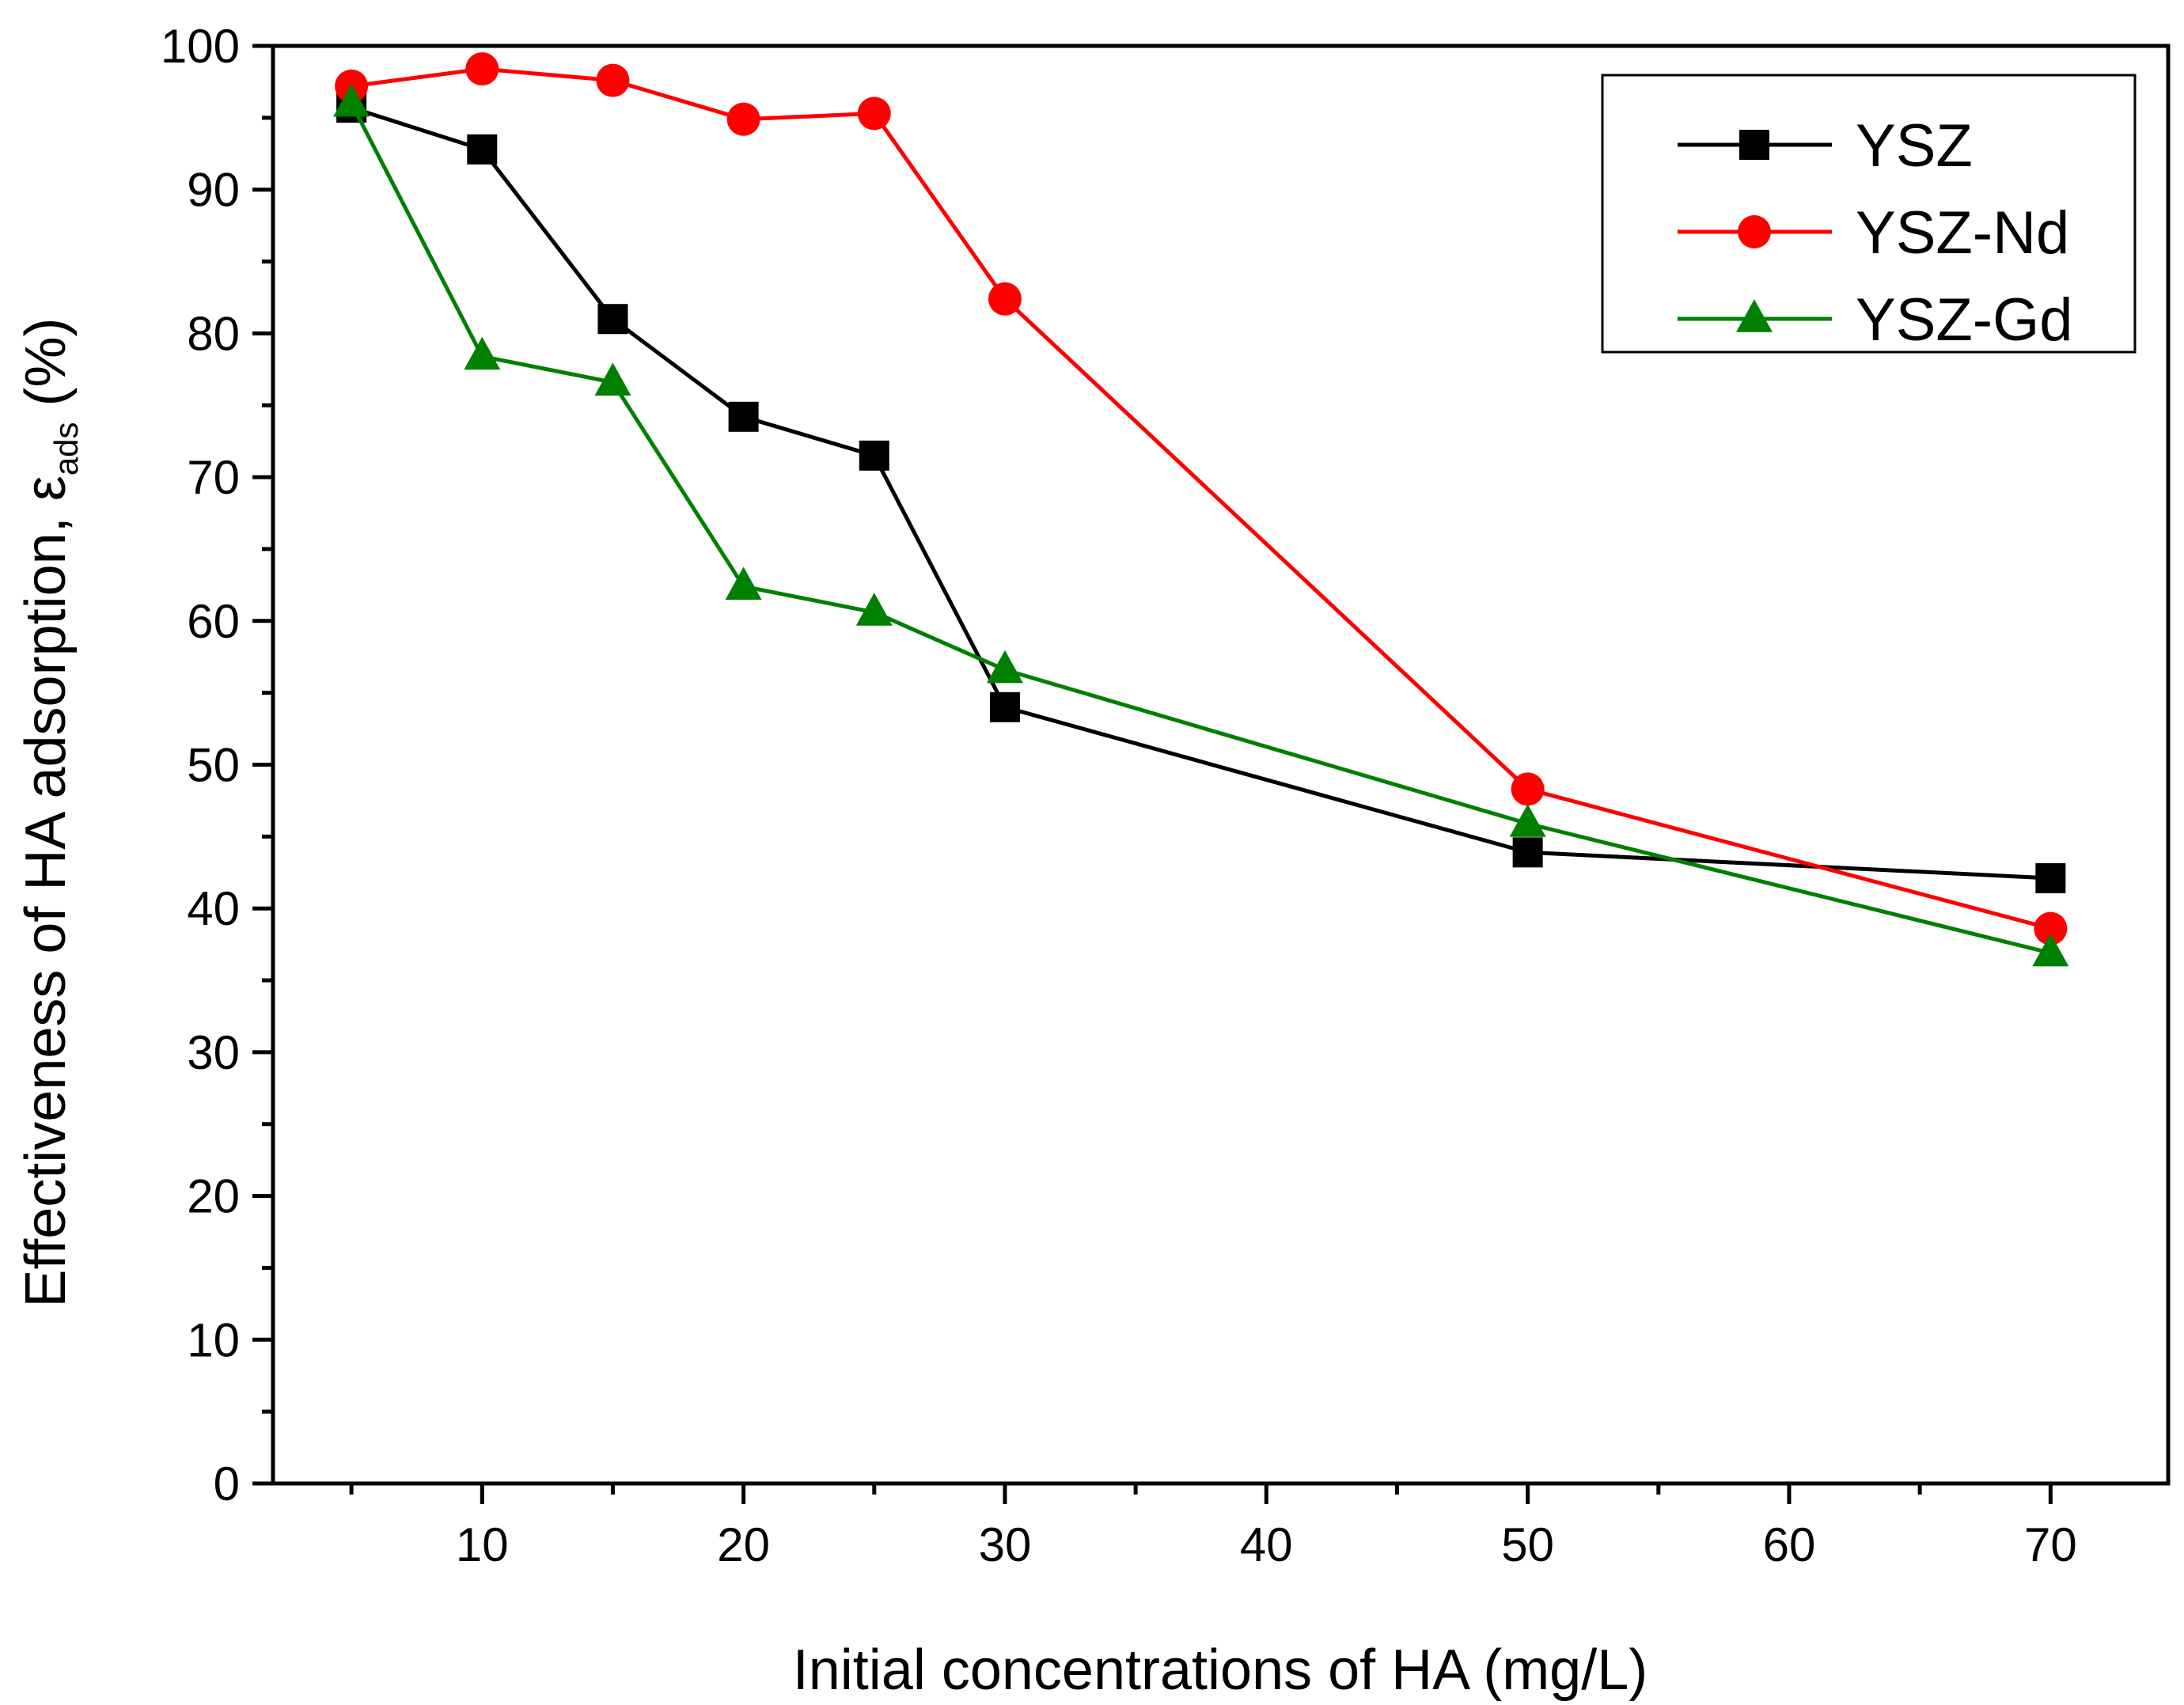 The image size is (2184, 1705). I want to click on y-axis-title-symbol: ε, so click(46, 488).